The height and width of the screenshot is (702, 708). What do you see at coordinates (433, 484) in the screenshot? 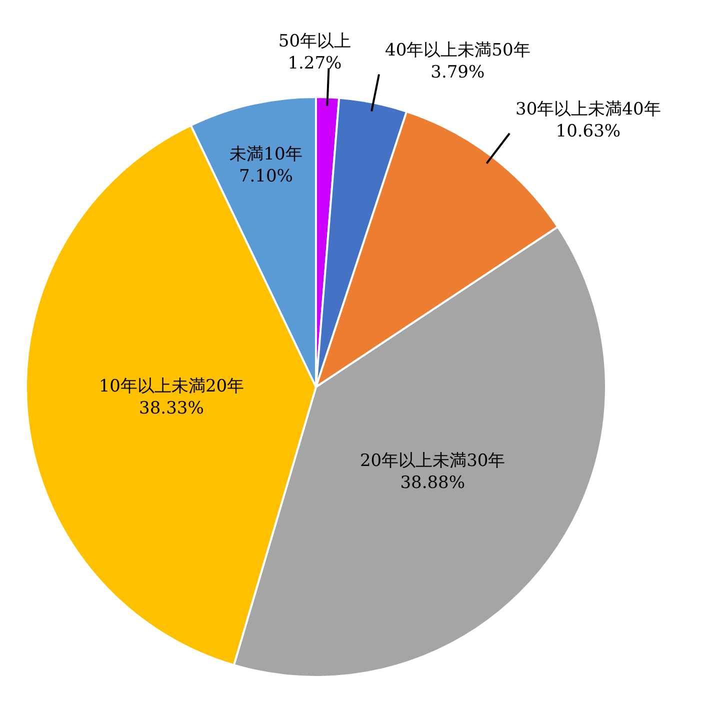
I see `data-label: 38.88%` at bounding box center [433, 484].